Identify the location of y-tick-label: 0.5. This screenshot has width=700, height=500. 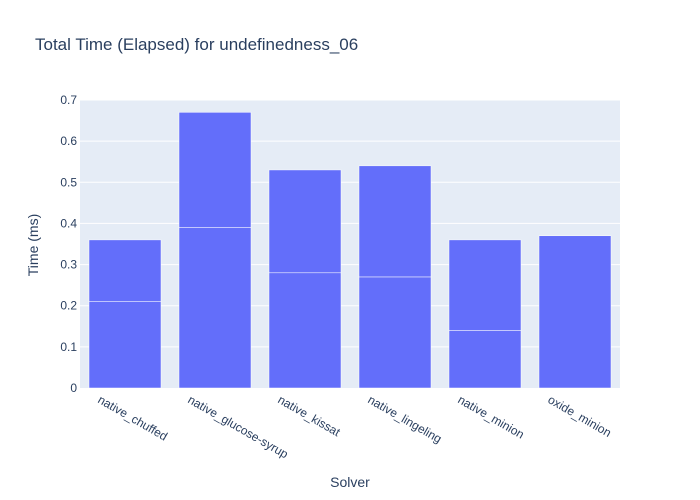
(68, 182).